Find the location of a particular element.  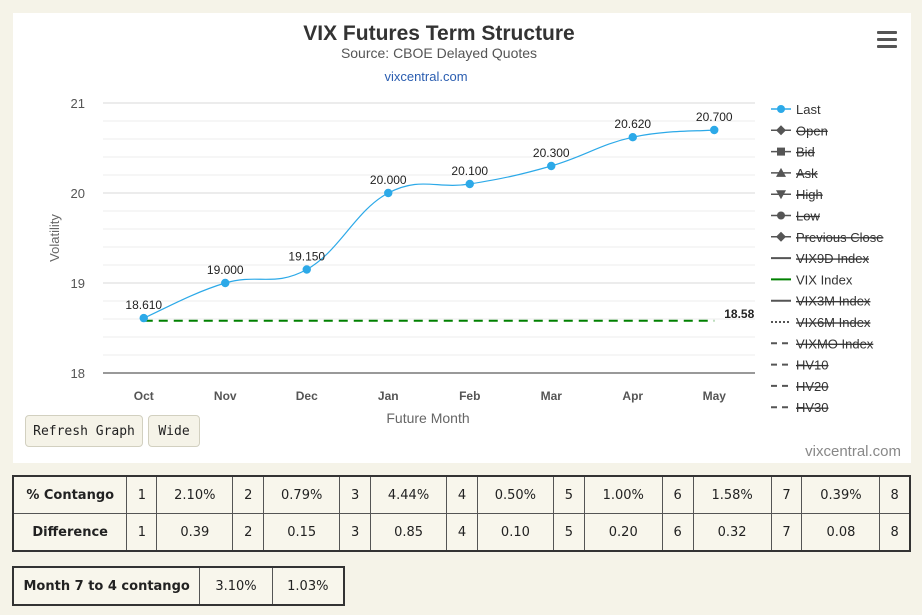

contango-month-number: 6 is located at coordinates (677, 494).